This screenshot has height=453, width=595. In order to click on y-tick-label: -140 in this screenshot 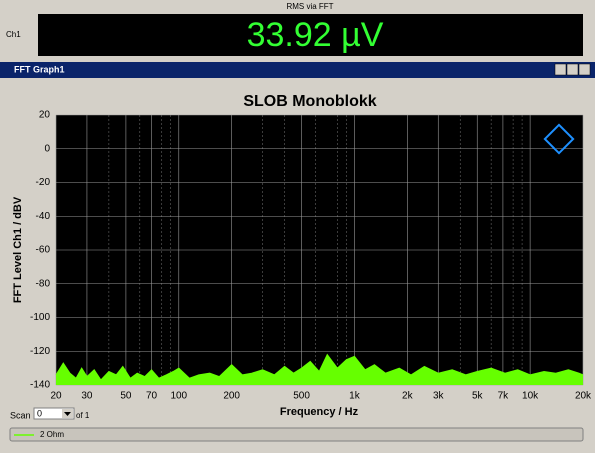, I will do `click(40, 385)`.